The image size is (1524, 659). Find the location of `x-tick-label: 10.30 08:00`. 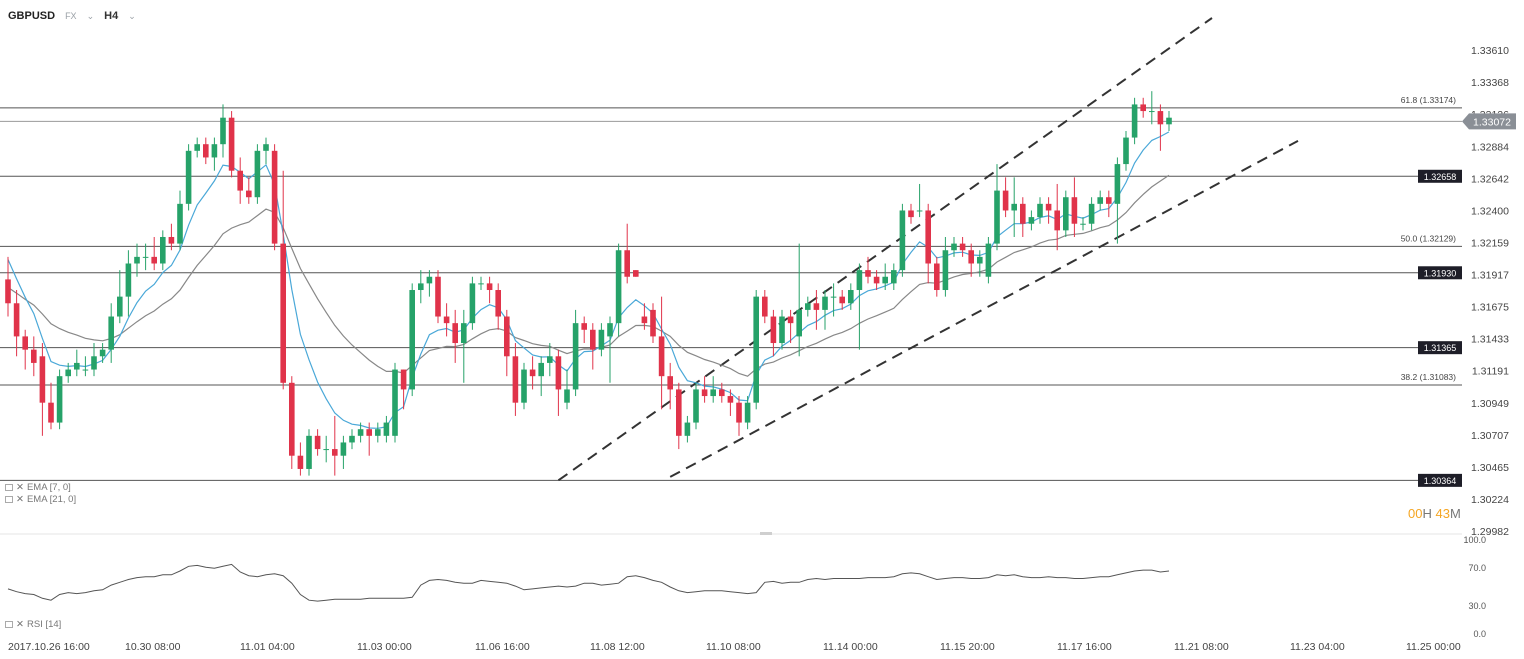

x-tick-label: 10.30 08:00 is located at coordinates (153, 647).